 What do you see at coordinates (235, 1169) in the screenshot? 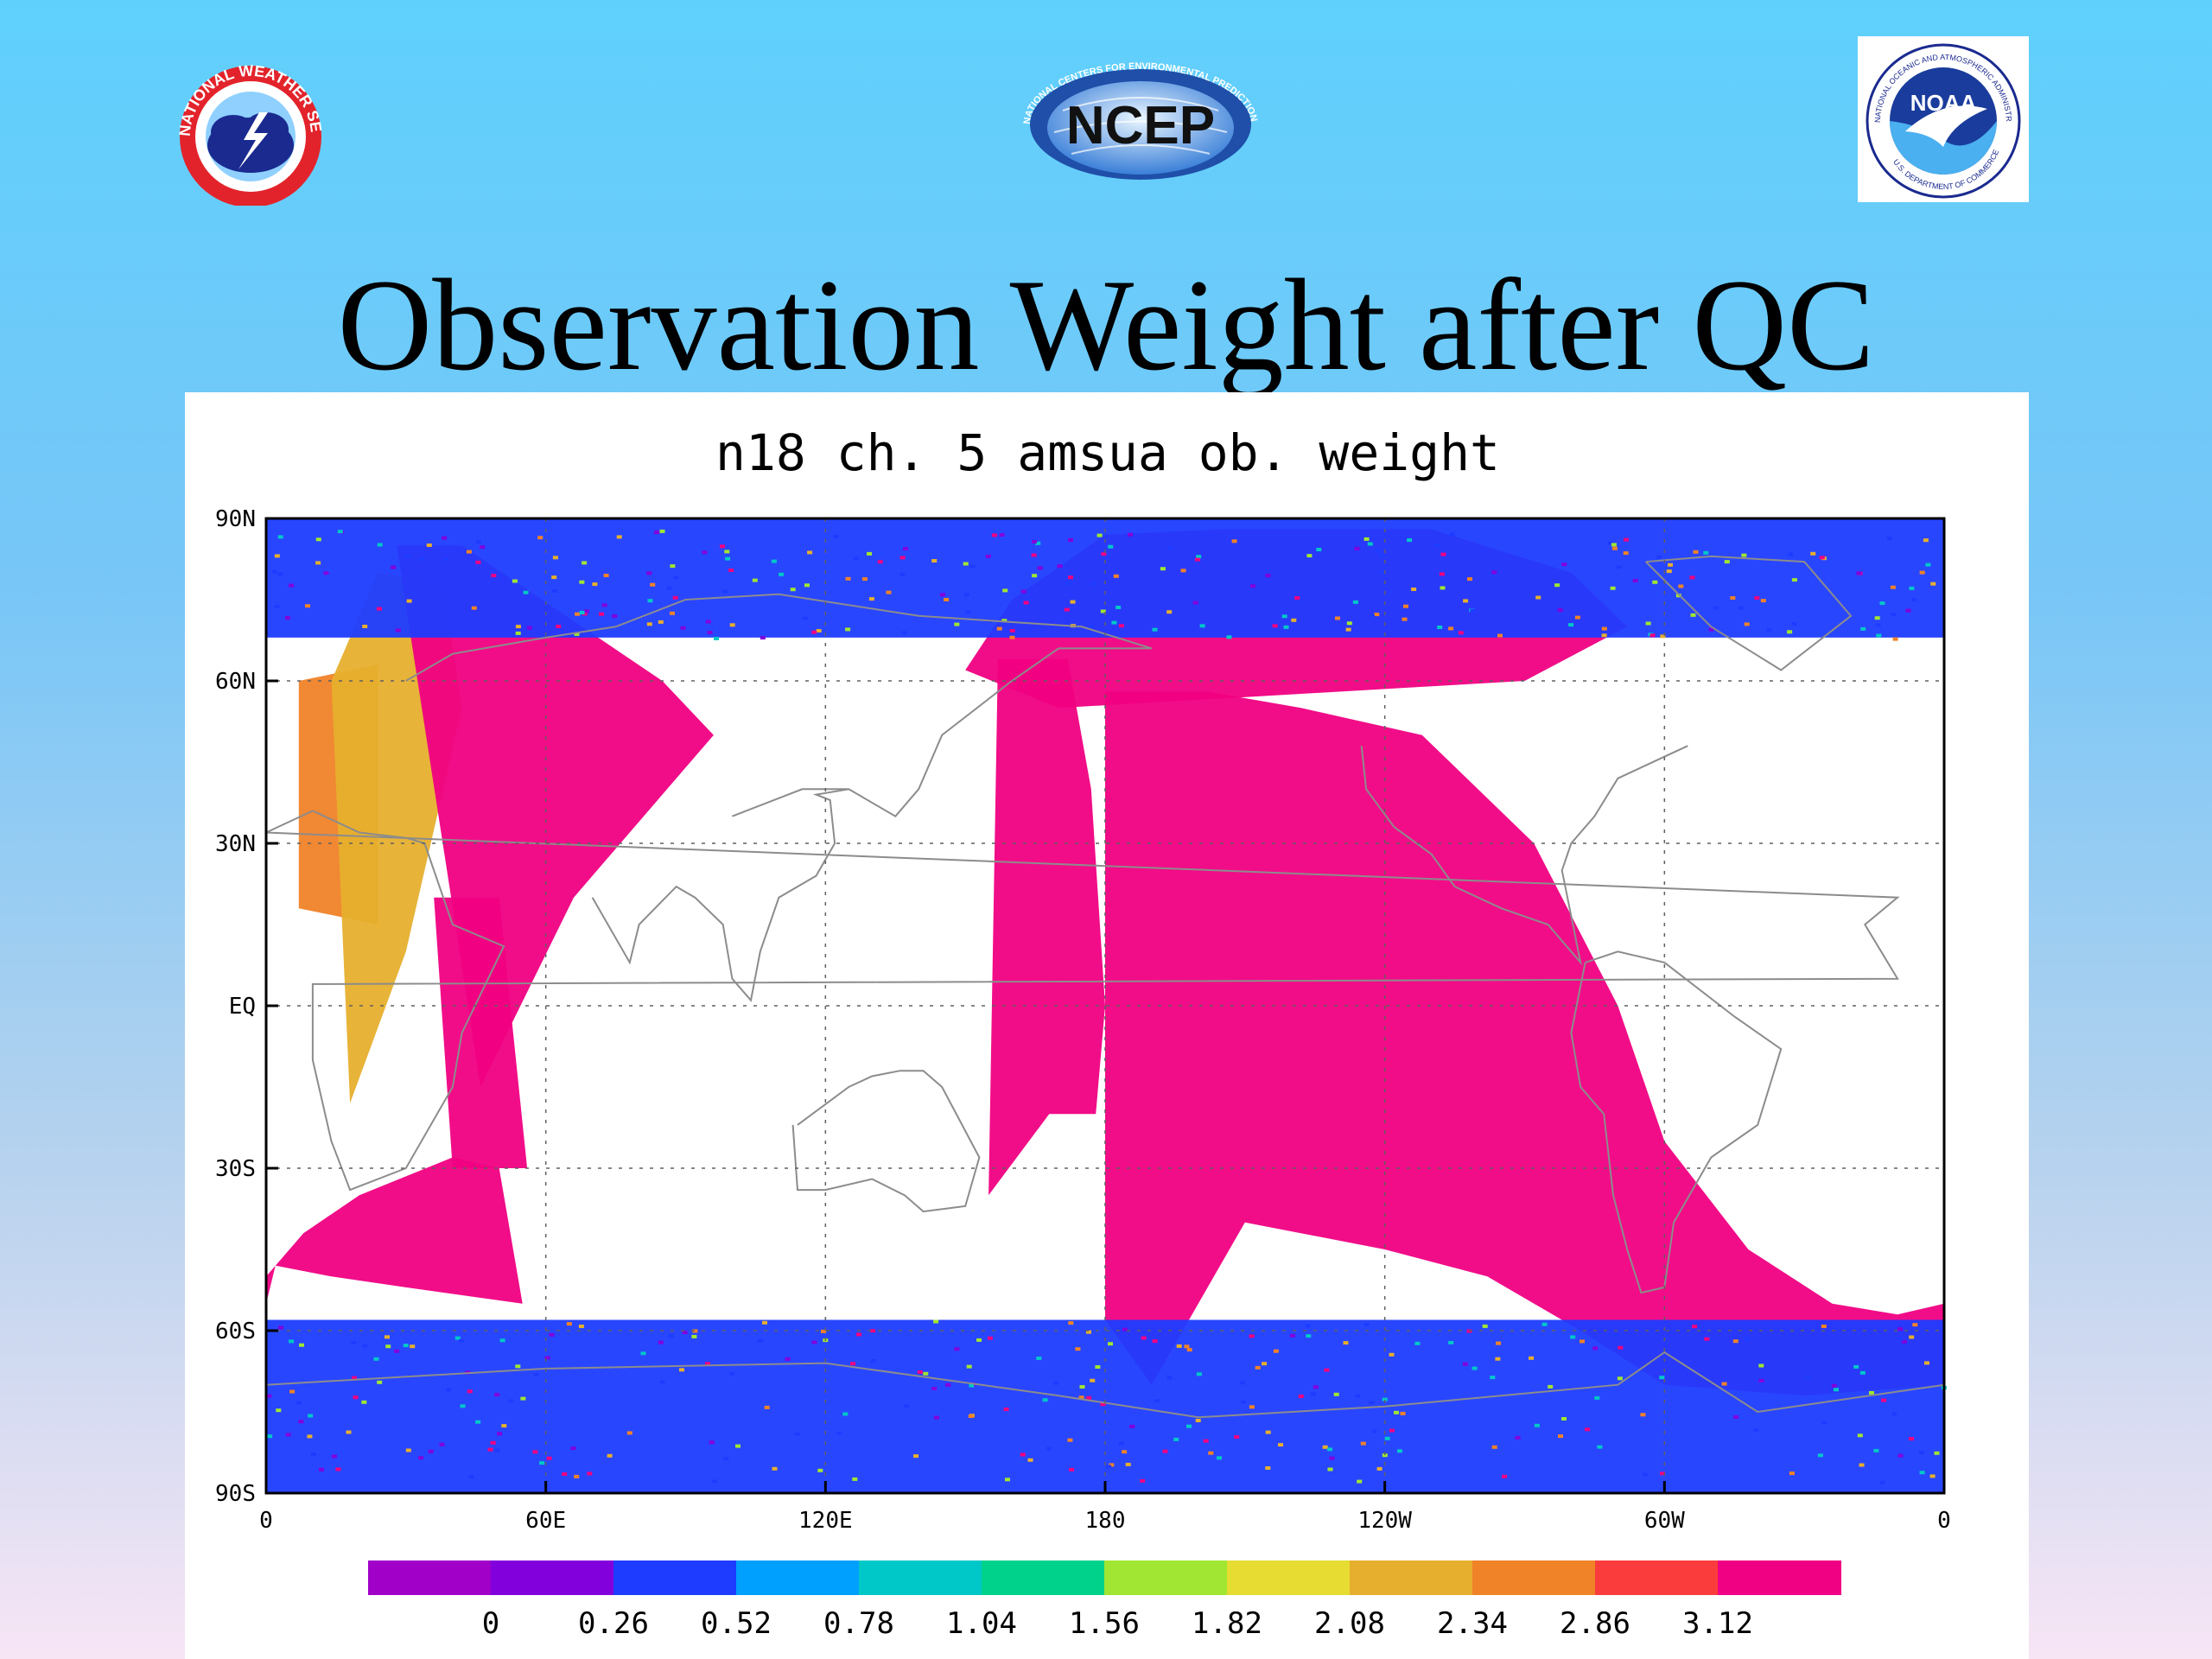
I see `y-tick-label: 30S` at bounding box center [235, 1169].